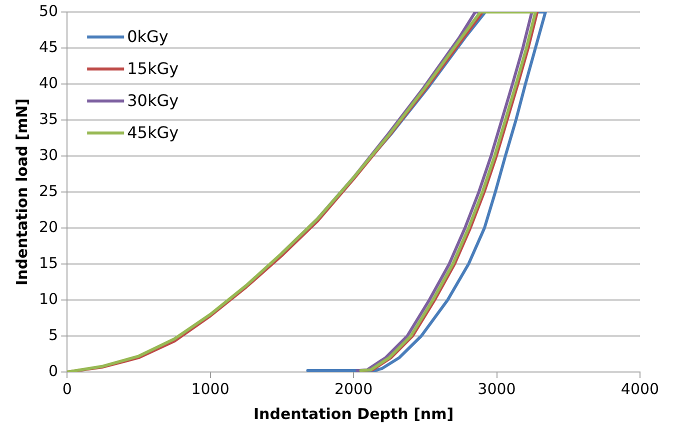  What do you see at coordinates (48, 191) in the screenshot?
I see `y-tick-label: 25` at bounding box center [48, 191].